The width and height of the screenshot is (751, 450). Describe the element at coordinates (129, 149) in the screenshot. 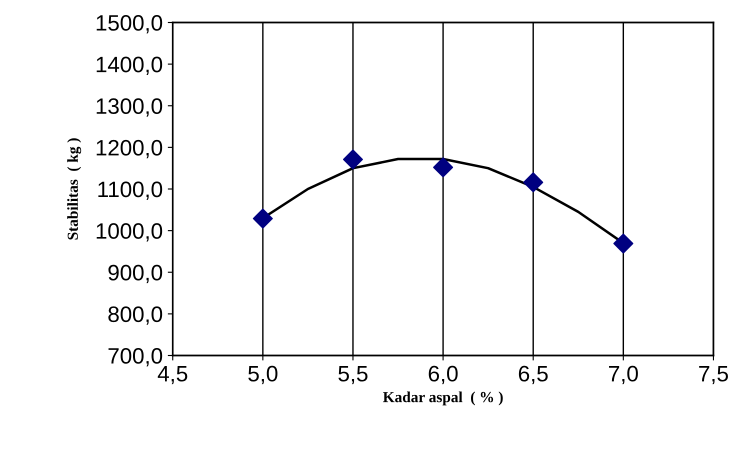

I see `y-tick-label: 1200,0` at that location.